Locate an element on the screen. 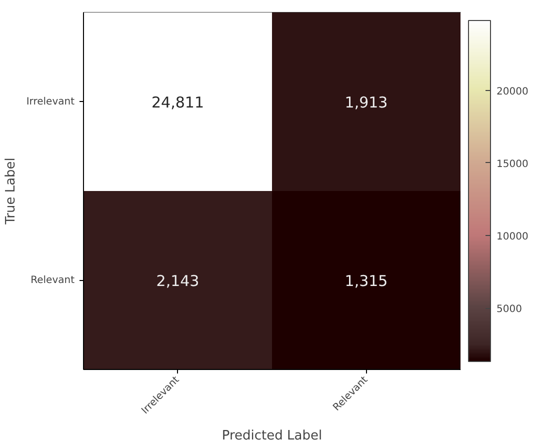 This screenshot has width=539, height=446. color-bar-label: 10000 is located at coordinates (512, 236).